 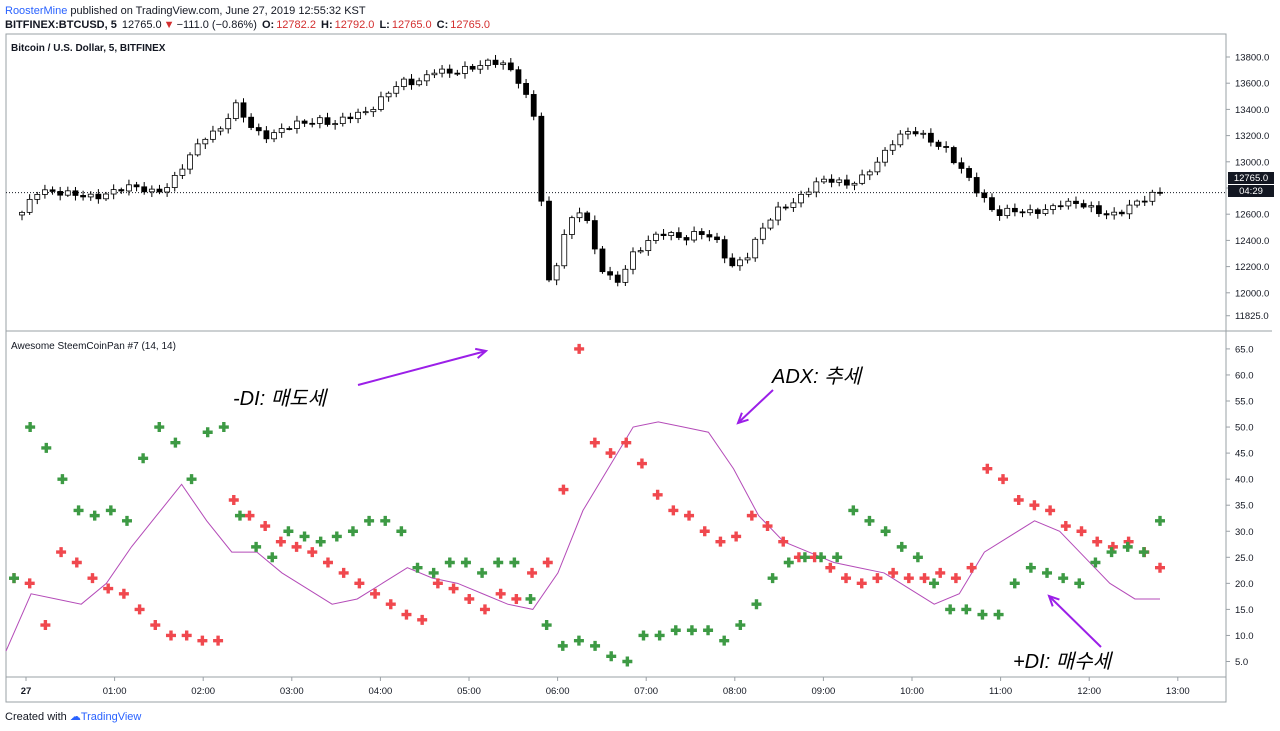 What do you see at coordinates (1244, 636) in the screenshot?
I see `indicator-tick-label: 10.0` at bounding box center [1244, 636].